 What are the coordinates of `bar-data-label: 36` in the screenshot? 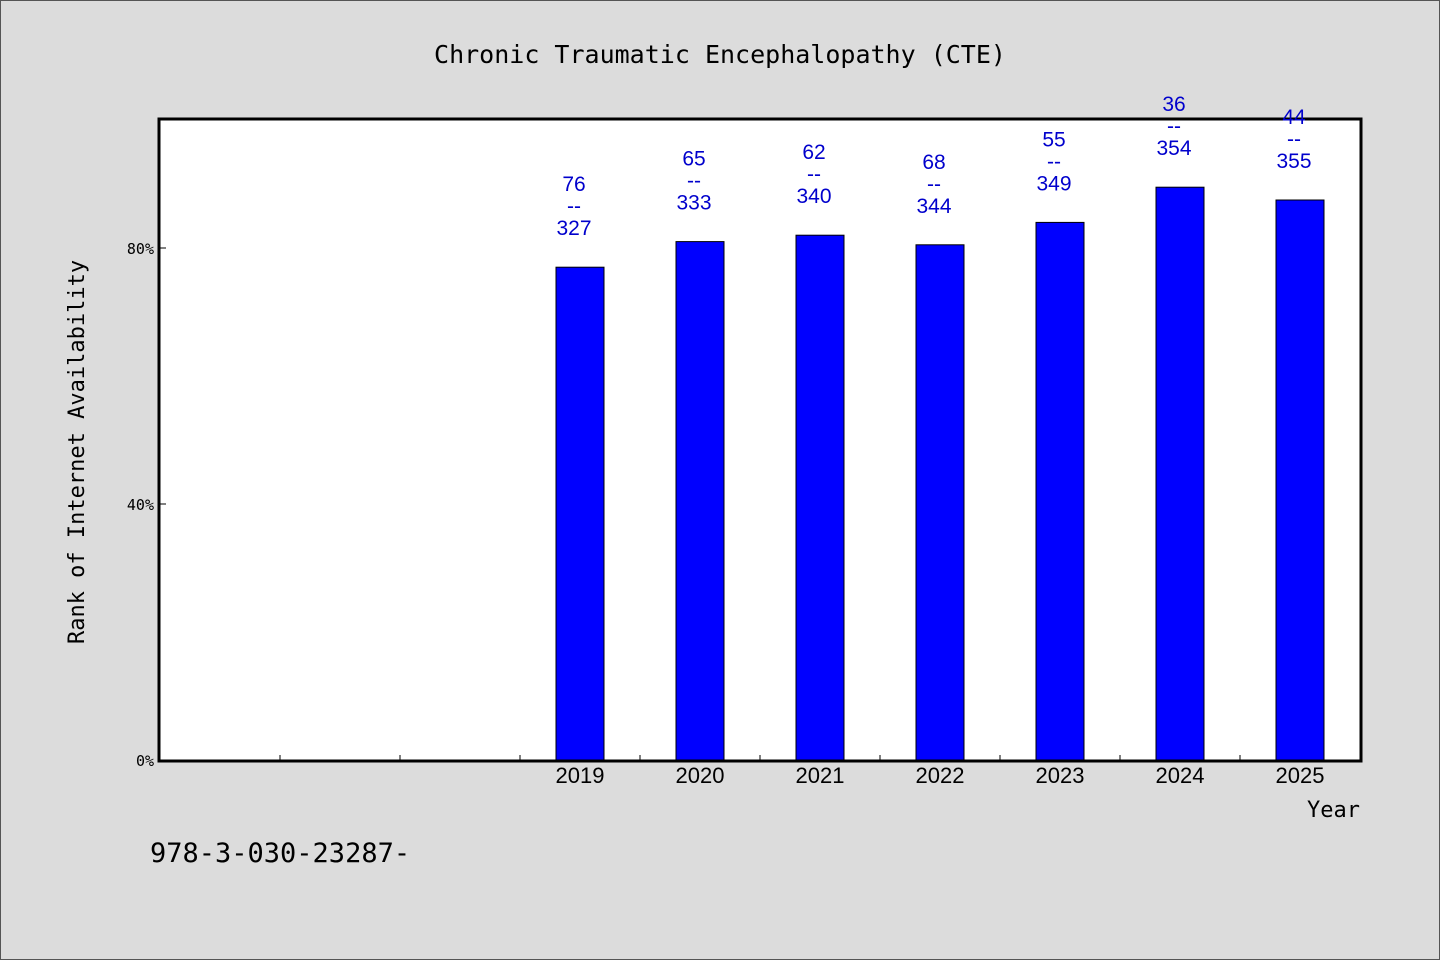 It's located at (1173, 104).